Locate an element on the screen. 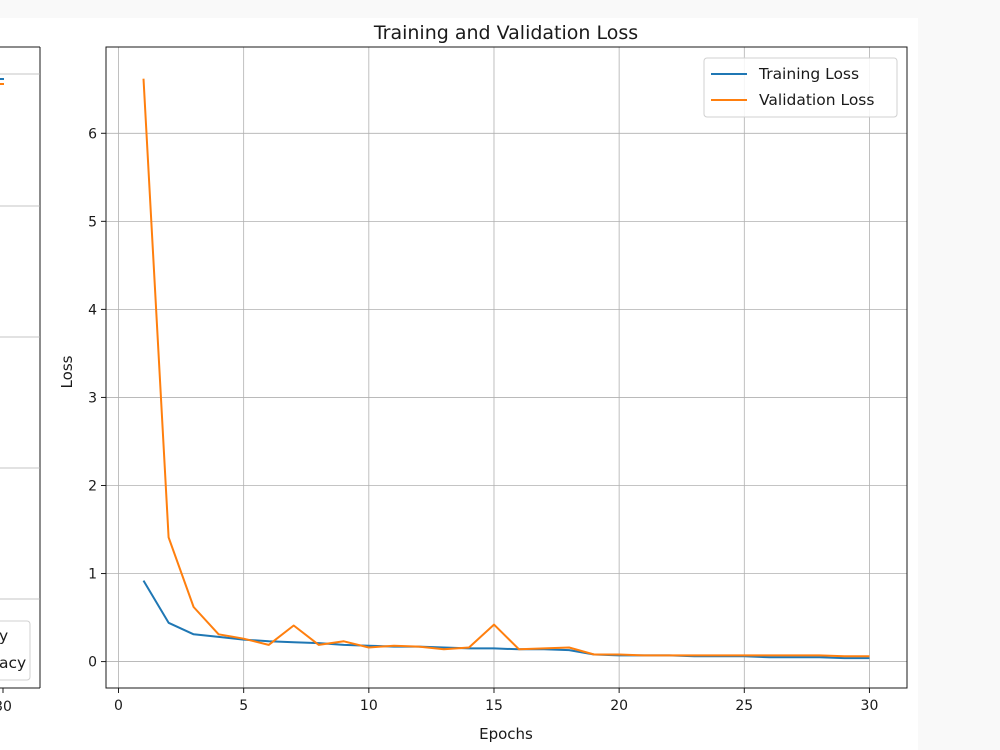  legend: Training Loss Validation Loss is located at coordinates (800, 87).